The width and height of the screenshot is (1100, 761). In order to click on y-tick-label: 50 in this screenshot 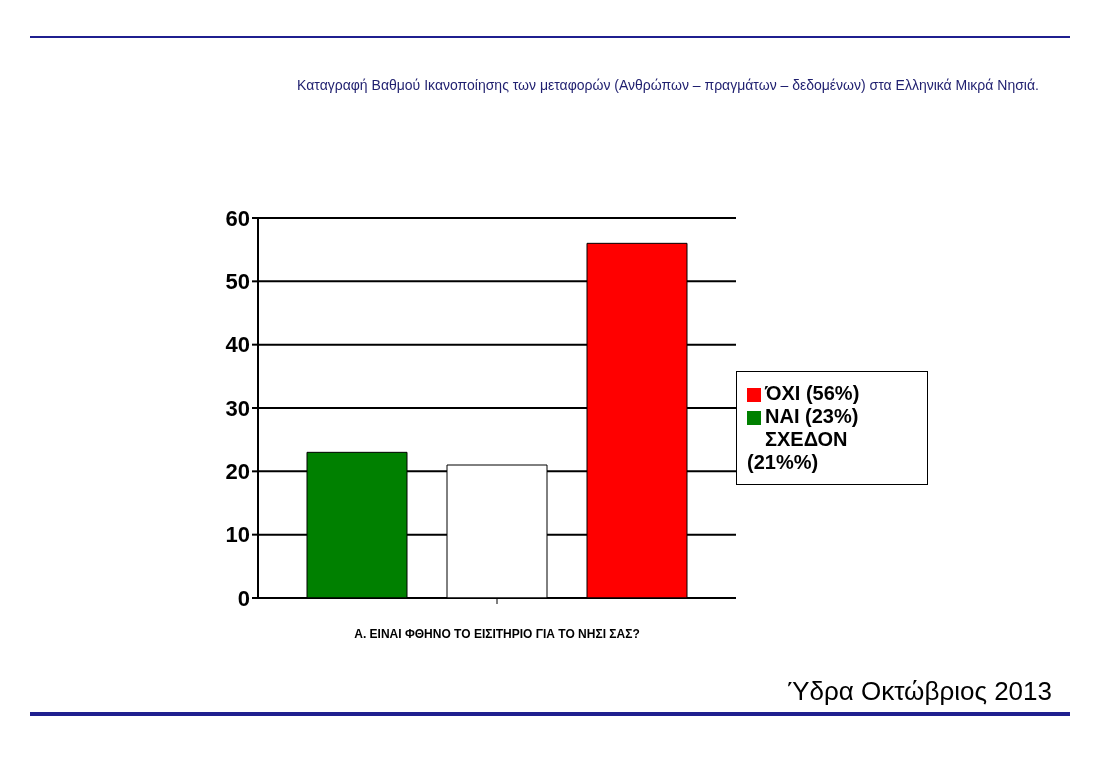, I will do `click(237, 282)`.